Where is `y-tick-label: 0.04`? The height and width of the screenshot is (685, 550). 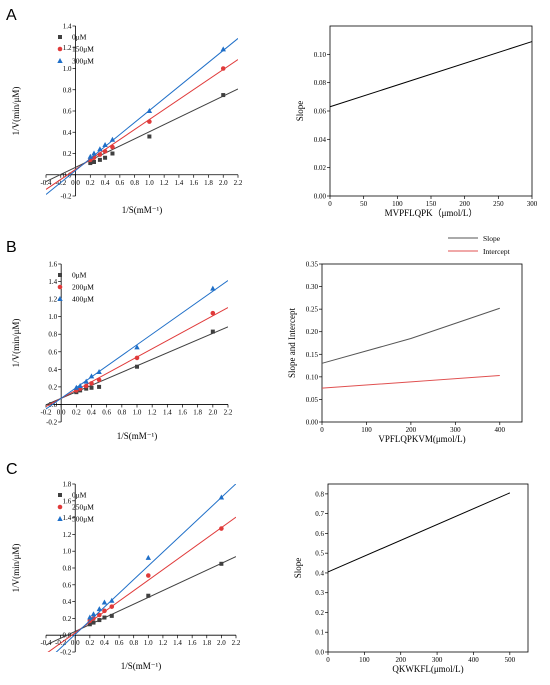
y-tick-label: 0.04 is located at coordinates (320, 140).